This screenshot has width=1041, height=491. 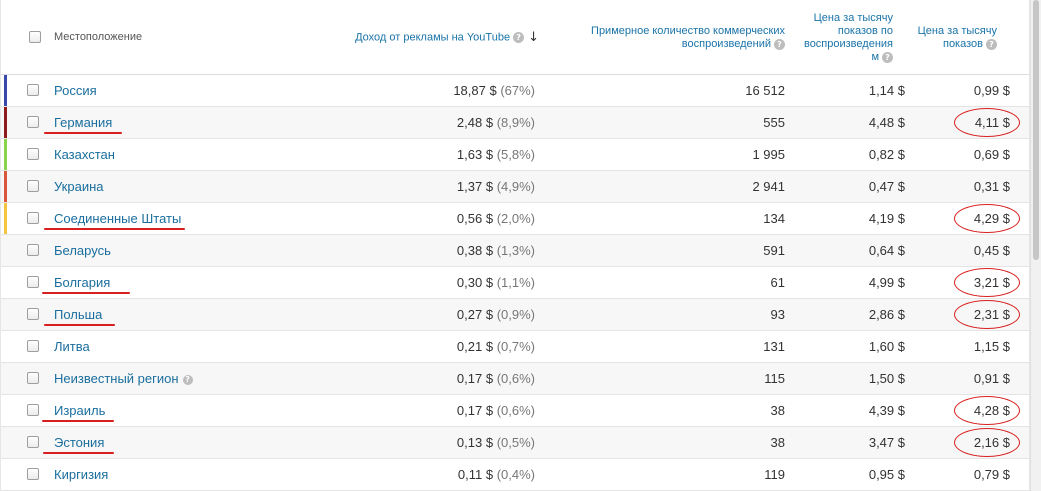 I want to click on table-row: Литва 0,21 $ (0,7%) 131 1,60 $ 1,15 $, so click(x=515, y=347).